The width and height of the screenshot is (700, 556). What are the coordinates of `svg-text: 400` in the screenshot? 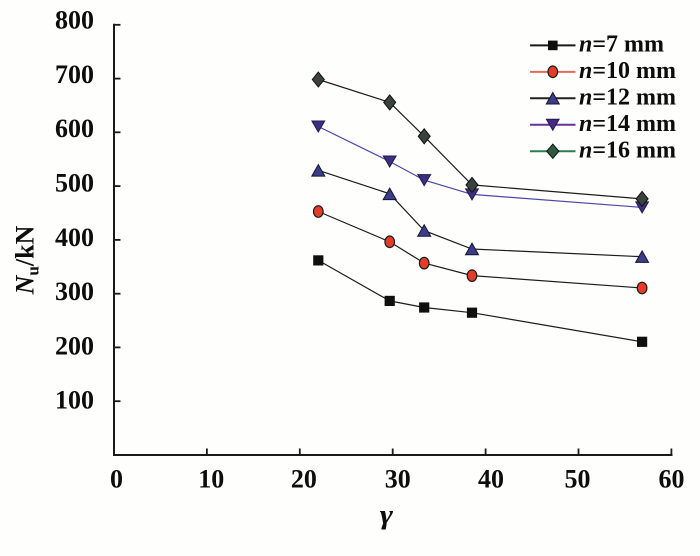 It's located at (74, 237).